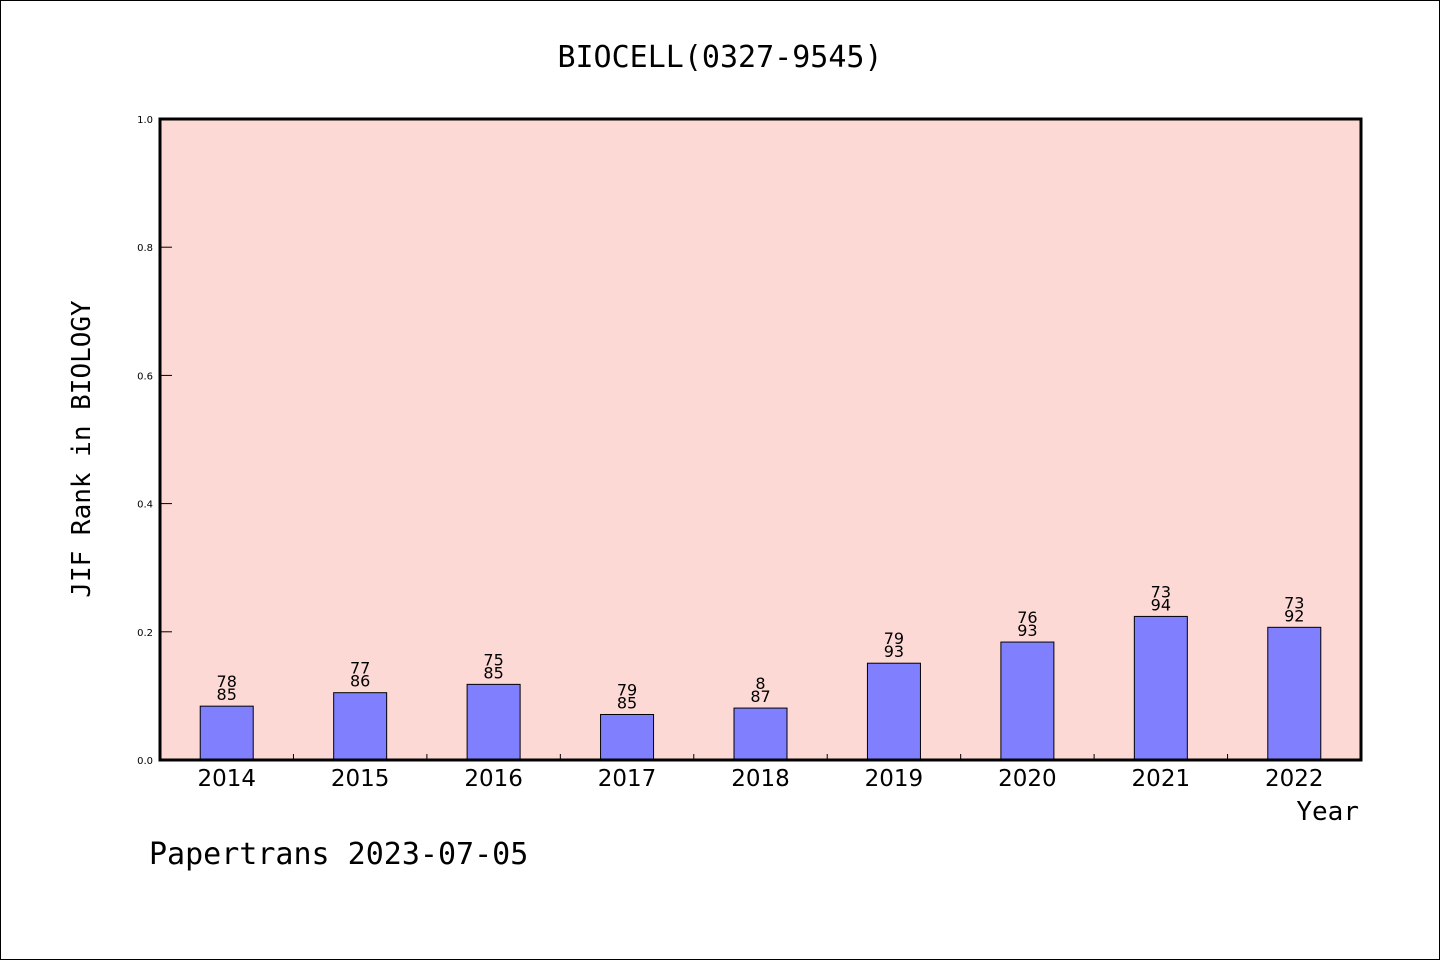  What do you see at coordinates (145, 505) in the screenshot?
I see `y-tick-label: 0.4` at bounding box center [145, 505].